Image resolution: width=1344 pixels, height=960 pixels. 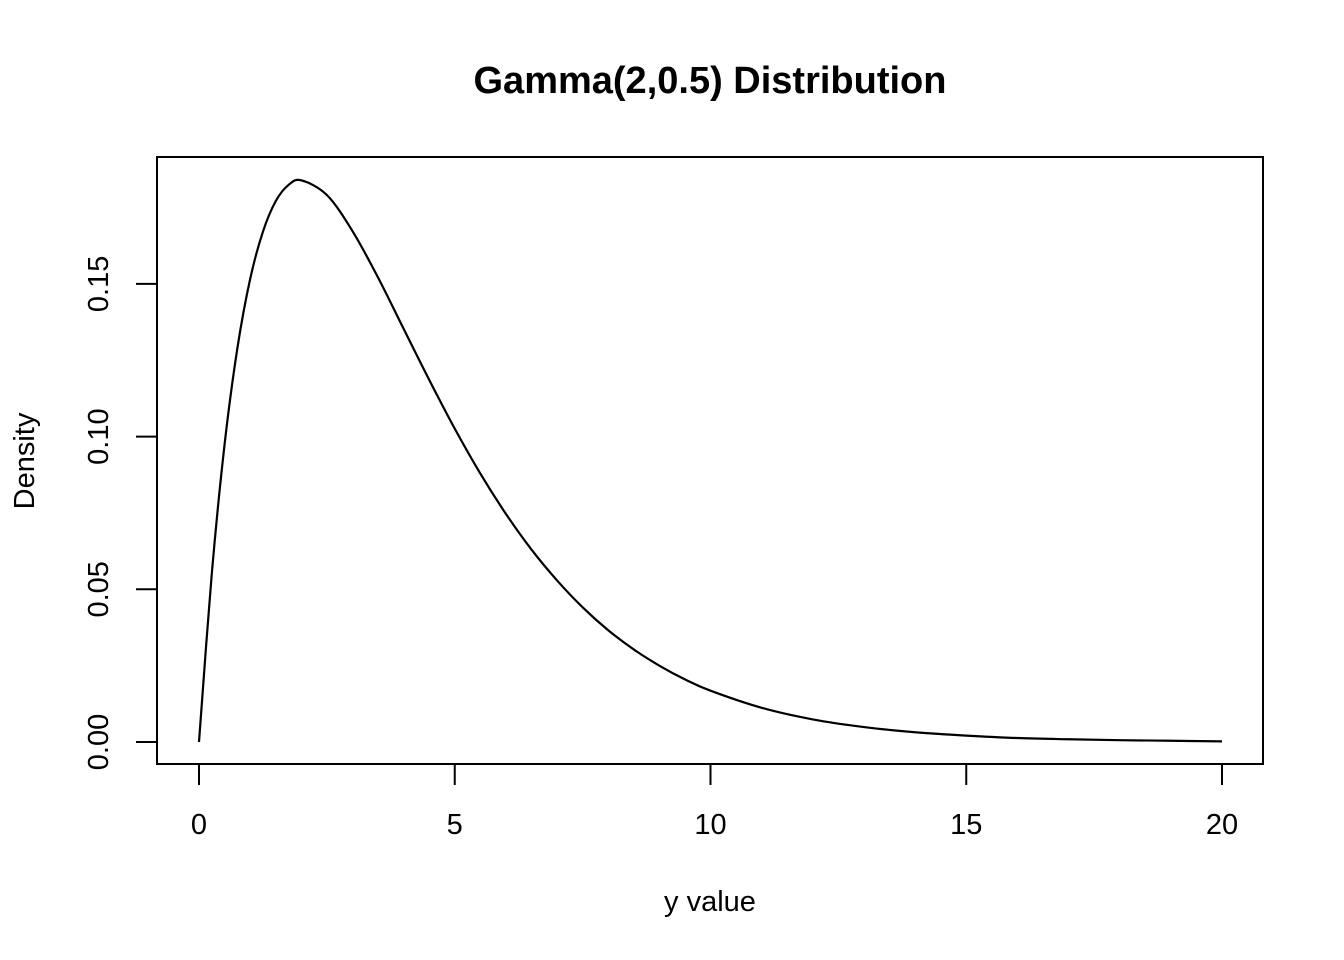 What do you see at coordinates (199, 825) in the screenshot?
I see `x-tick-label: 0` at bounding box center [199, 825].